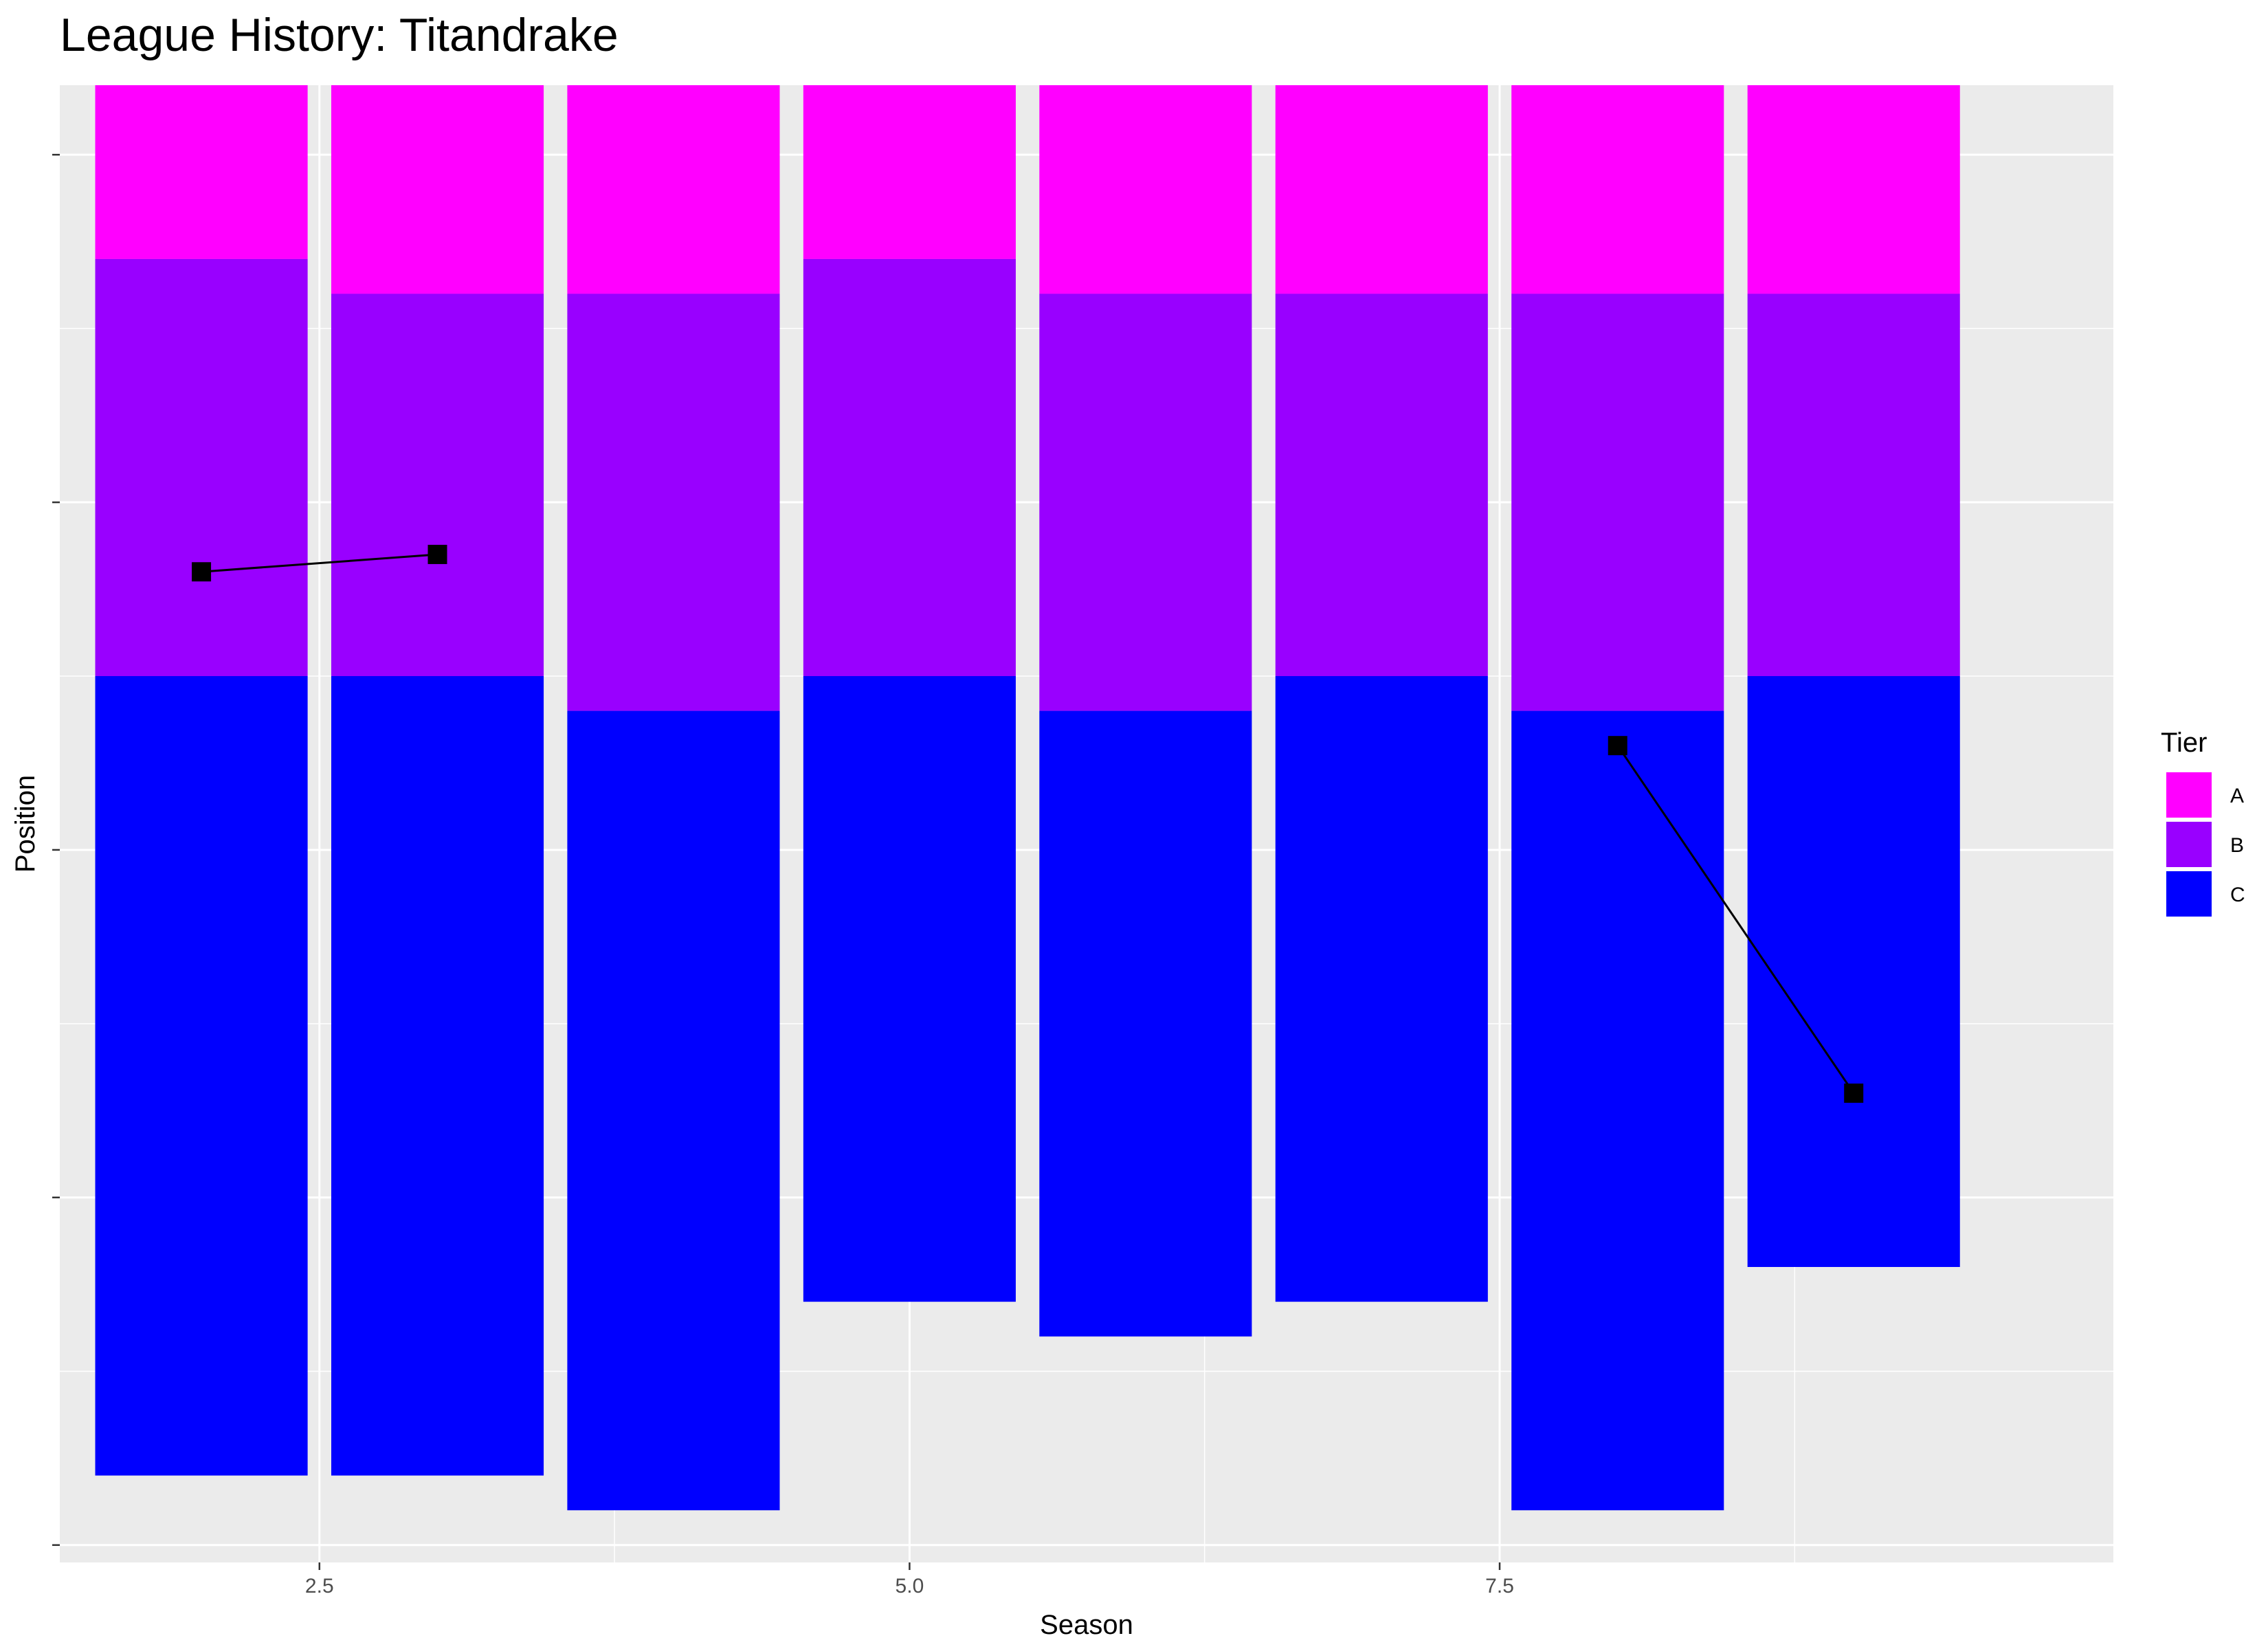  Describe the element at coordinates (1086, 1625) in the screenshot. I see `x-axis-title: Season` at that location.